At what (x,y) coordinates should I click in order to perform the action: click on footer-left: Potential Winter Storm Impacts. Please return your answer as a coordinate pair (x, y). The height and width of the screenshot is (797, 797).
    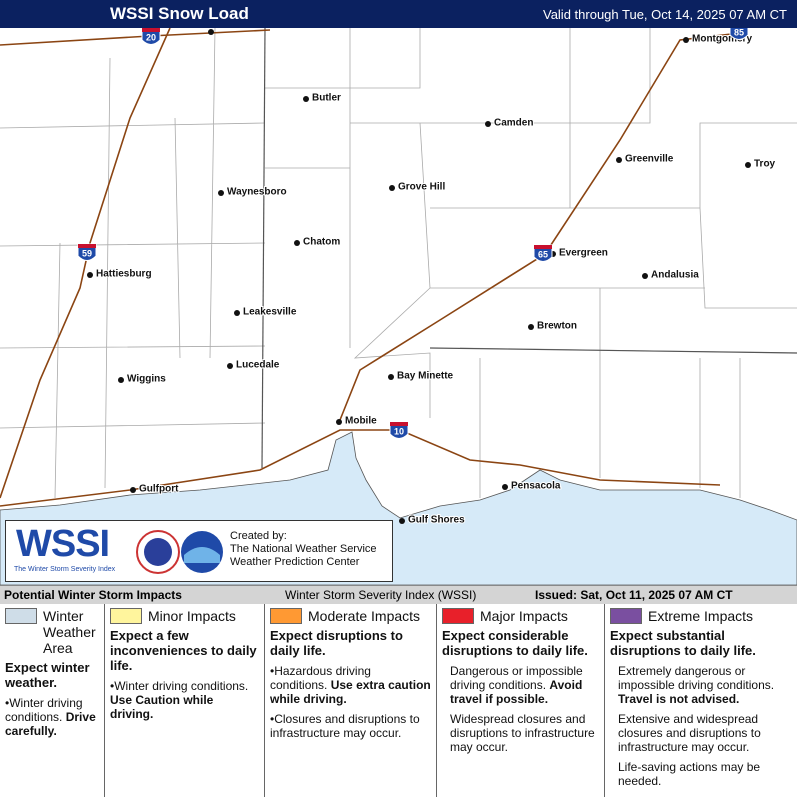
    Looking at the image, I should click on (93, 595).